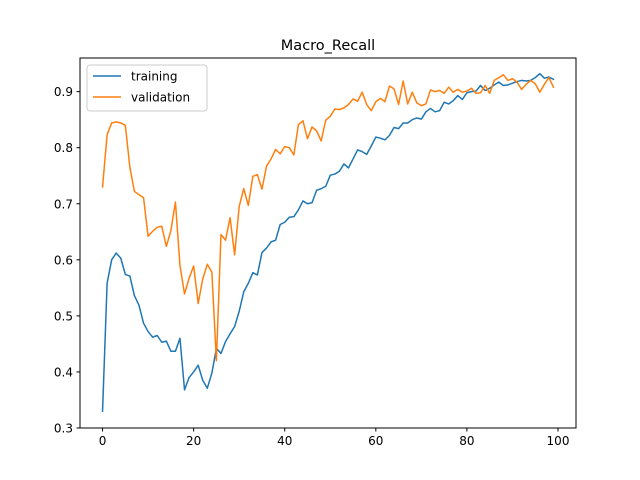 The image size is (640, 480). I want to click on x-axis: 0 20 40 60 80 100, so click(334, 438).